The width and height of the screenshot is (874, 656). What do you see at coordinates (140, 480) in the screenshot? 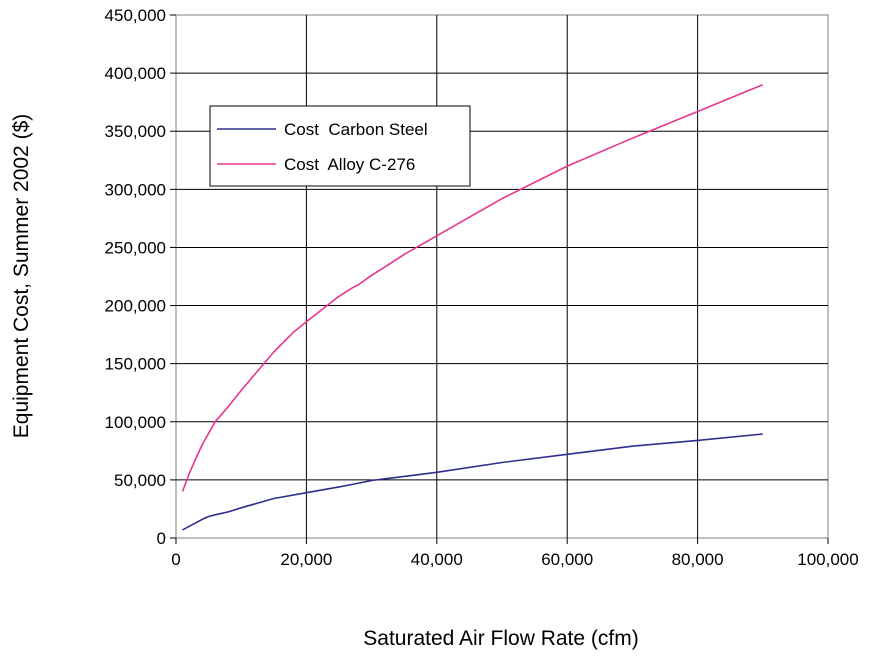
I see `y-tick-label: 50,000` at bounding box center [140, 480].